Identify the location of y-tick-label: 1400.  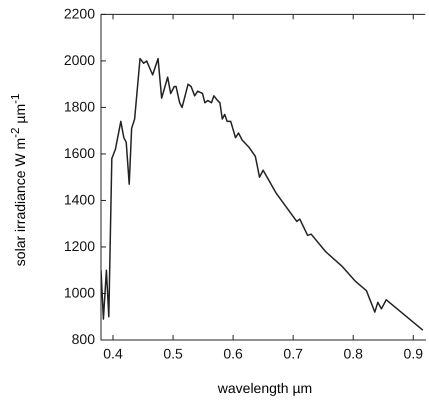
(80, 199).